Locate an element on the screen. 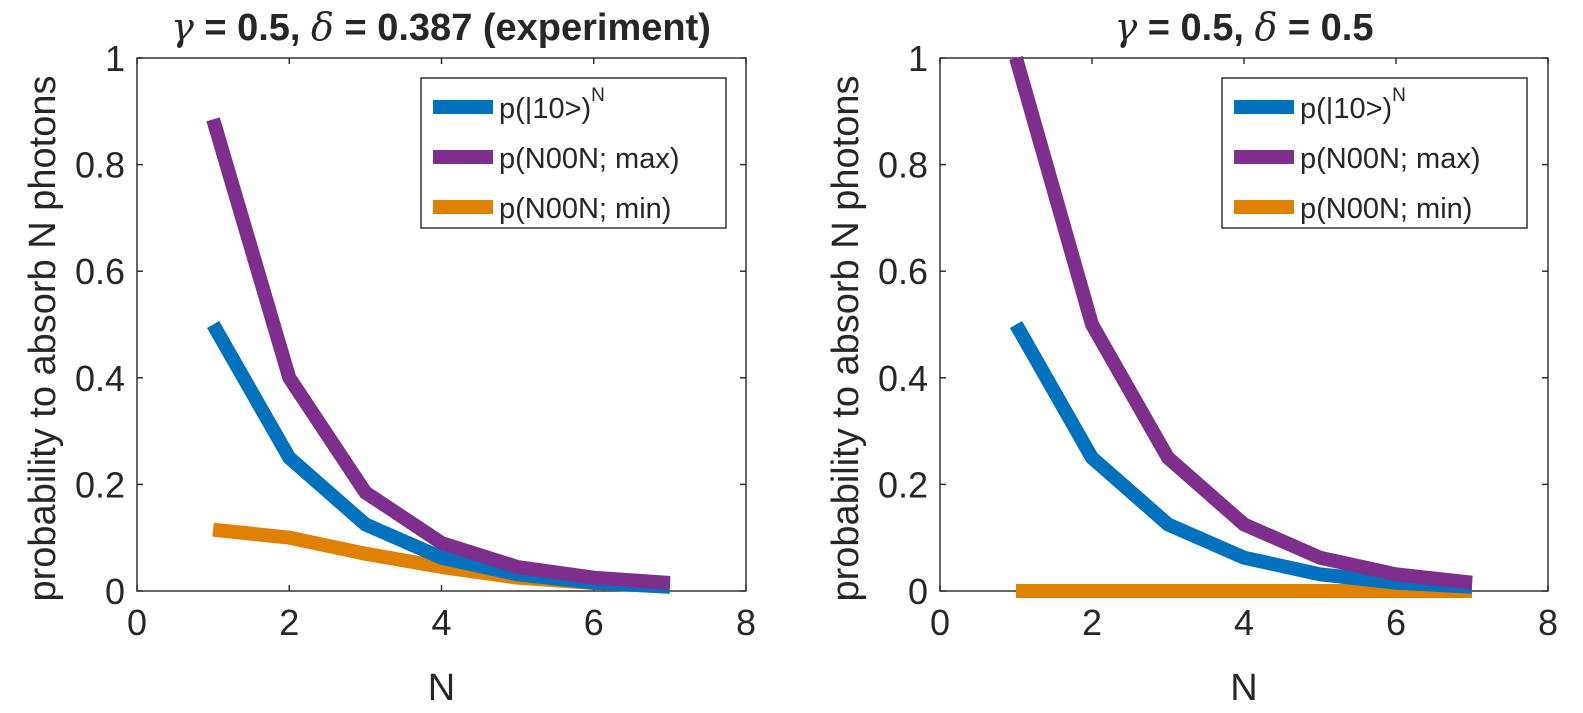 The height and width of the screenshot is (713, 1583). title-delta-val: = 0.5 is located at coordinates (1325, 28).